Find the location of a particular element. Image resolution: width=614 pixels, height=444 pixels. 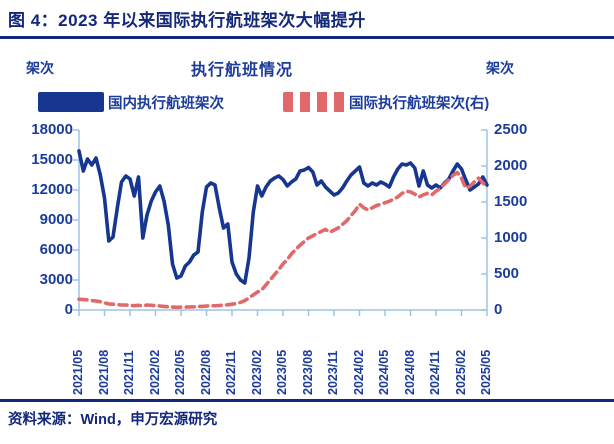

x-axis-tick-label: 2024/08 is located at coordinates (409, 372).